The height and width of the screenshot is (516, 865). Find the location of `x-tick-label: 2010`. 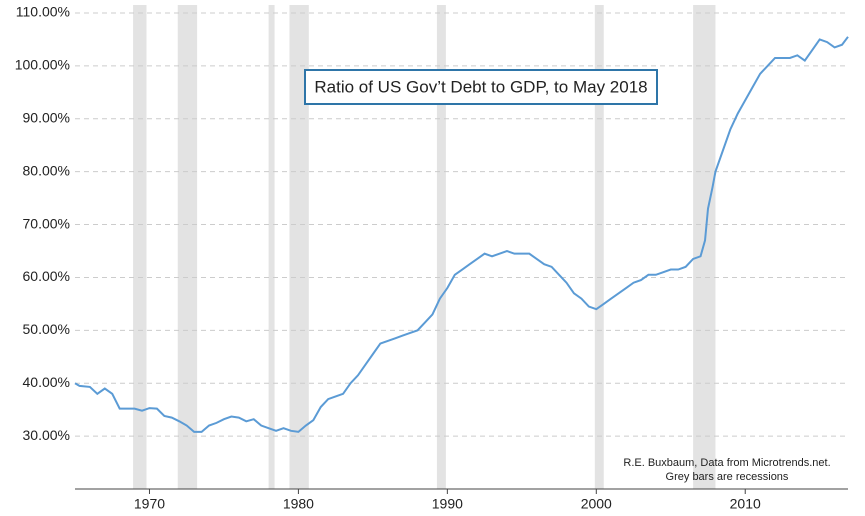

x-tick-label: 2010 is located at coordinates (745, 504).